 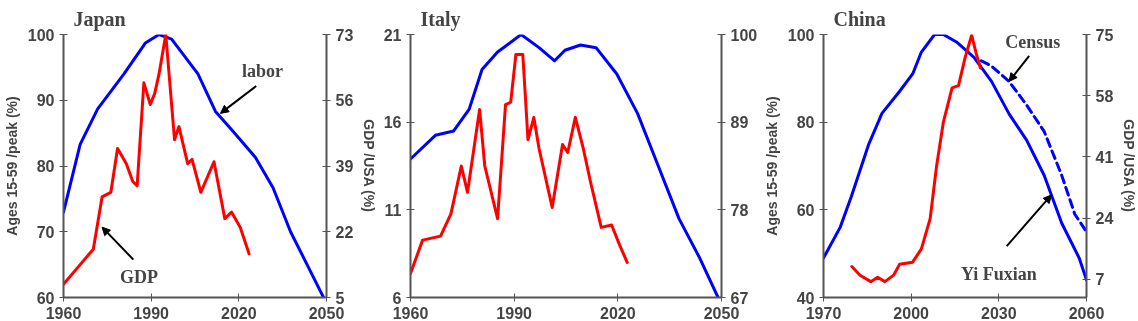 What do you see at coordinates (392, 35) in the screenshot?
I see `y-tick-label: 21` at bounding box center [392, 35].